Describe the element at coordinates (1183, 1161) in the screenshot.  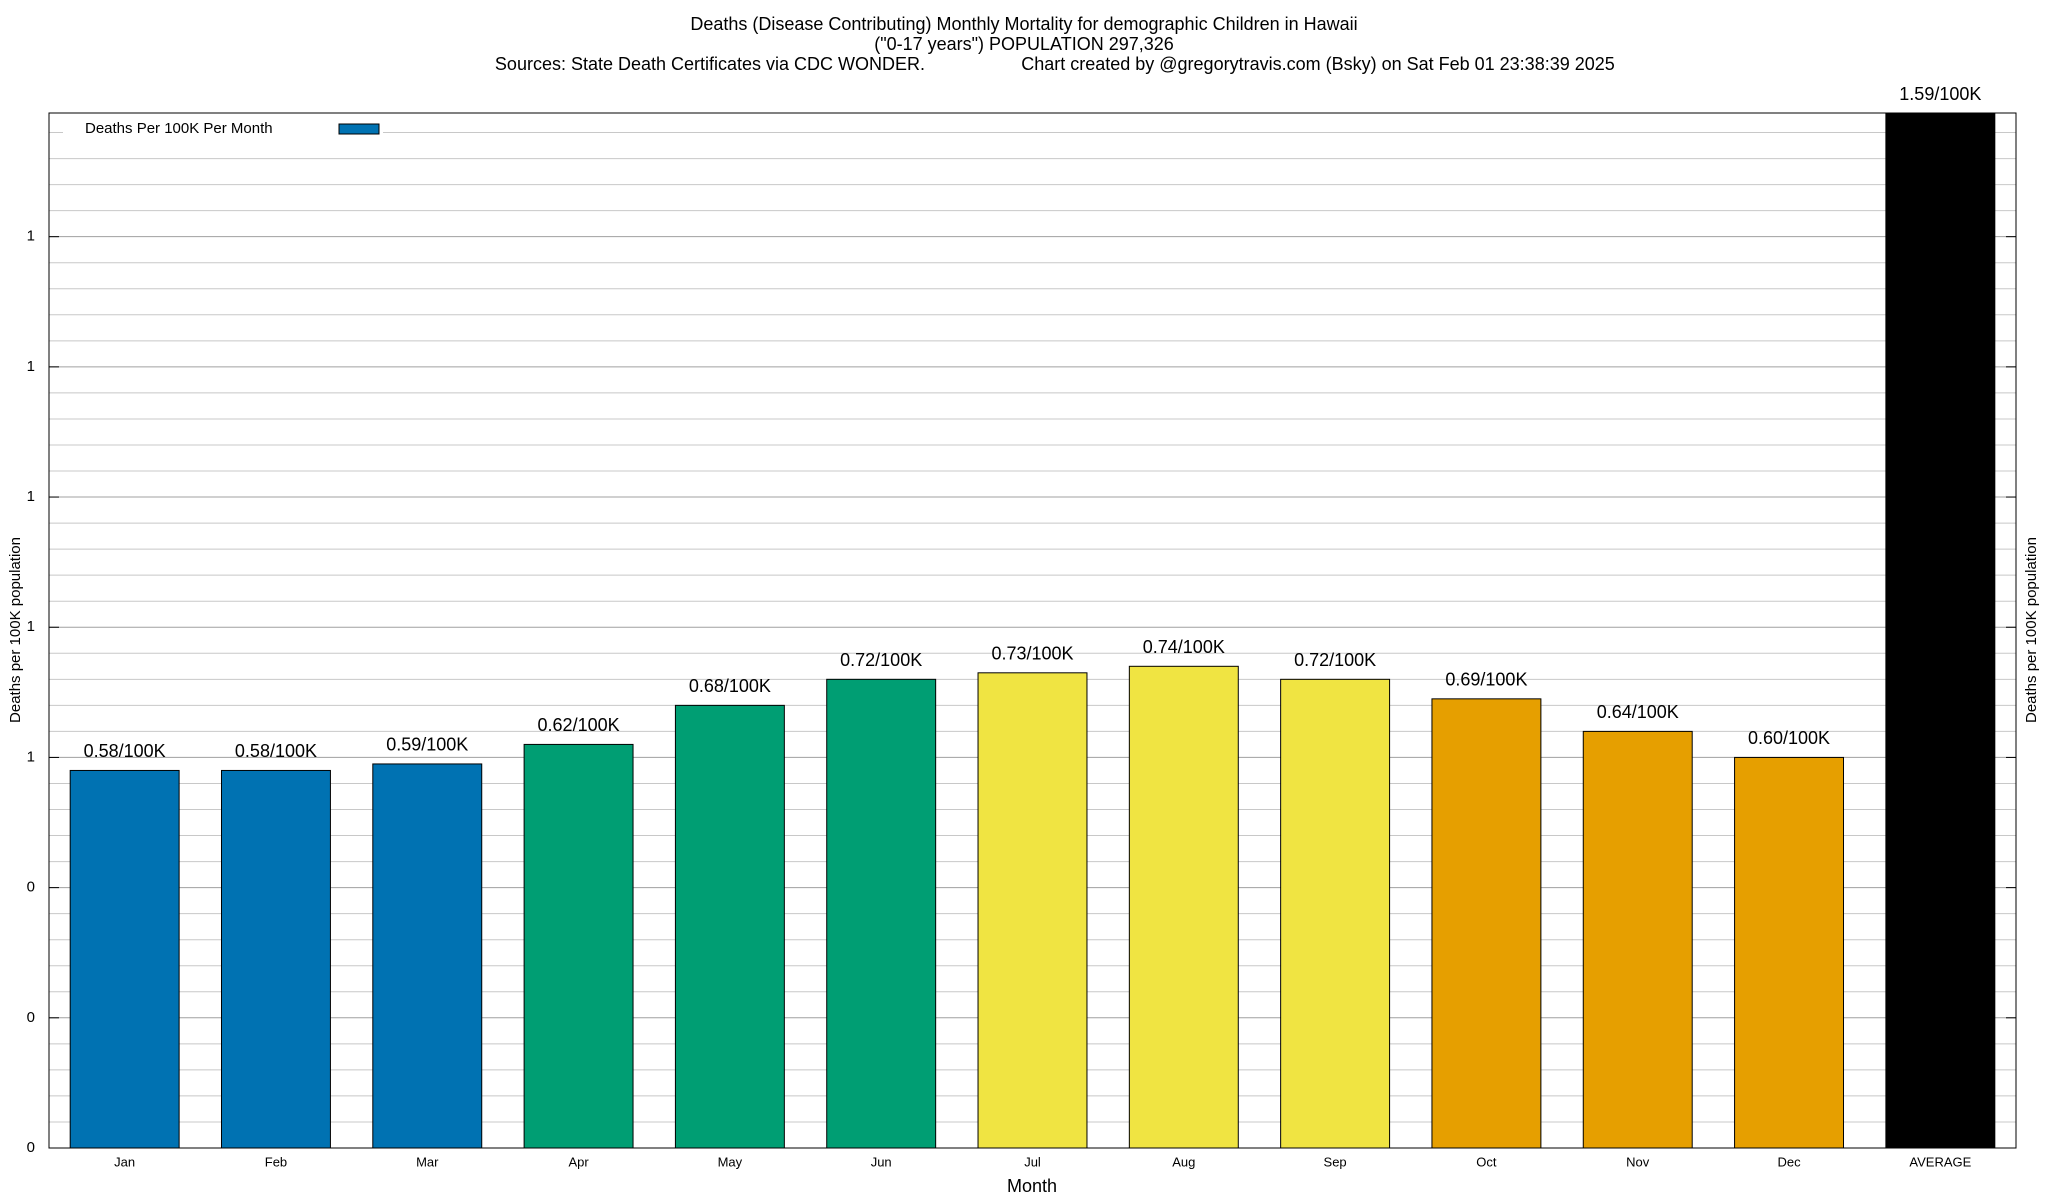
I see `x-tick-label: Aug` at that location.